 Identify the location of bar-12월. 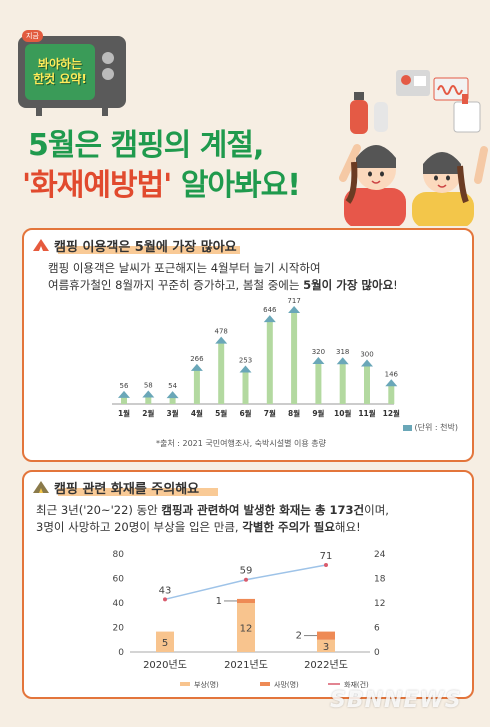
(391, 394).